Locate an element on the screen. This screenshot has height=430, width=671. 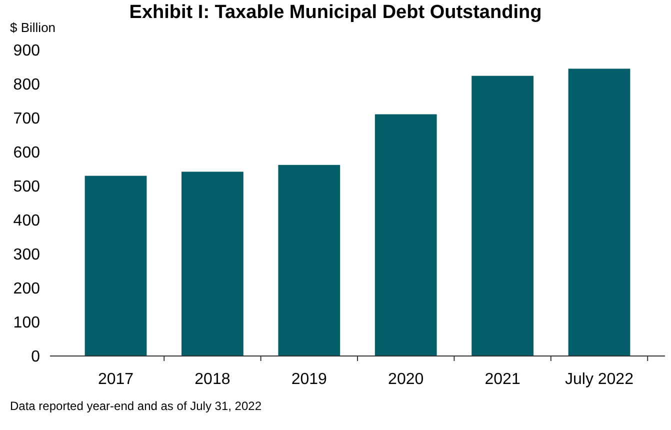
y-tick-label: 700 is located at coordinates (26, 119).